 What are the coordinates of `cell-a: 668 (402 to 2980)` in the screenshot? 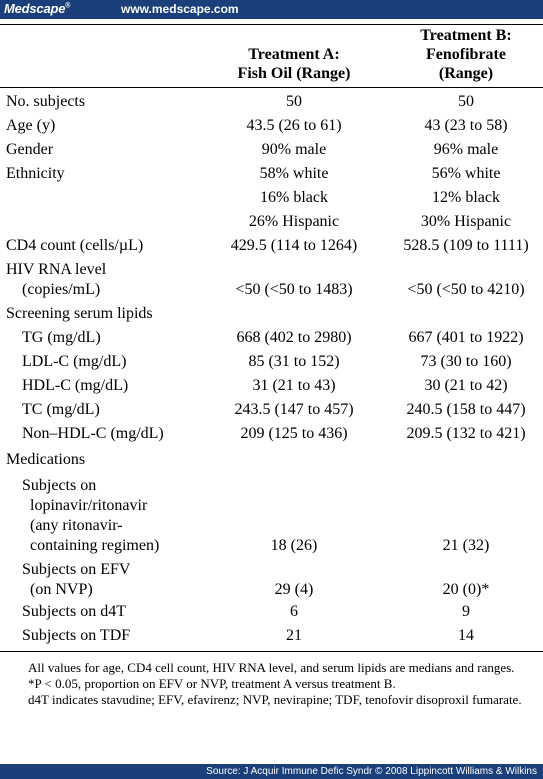 It's located at (294, 337).